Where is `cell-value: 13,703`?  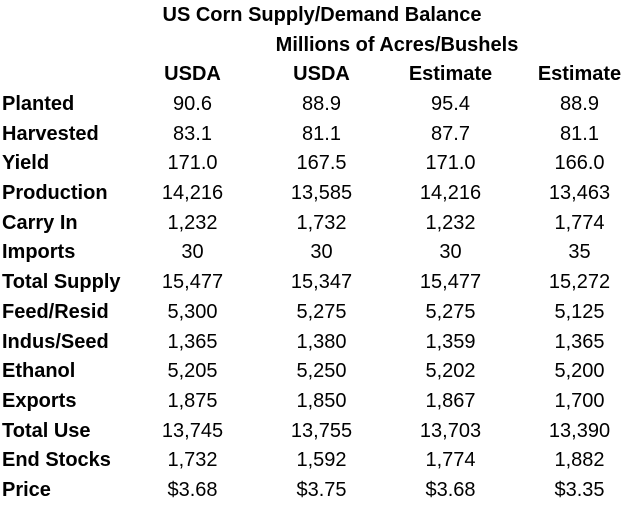 cell-value: 13,703 is located at coordinates (450, 430).